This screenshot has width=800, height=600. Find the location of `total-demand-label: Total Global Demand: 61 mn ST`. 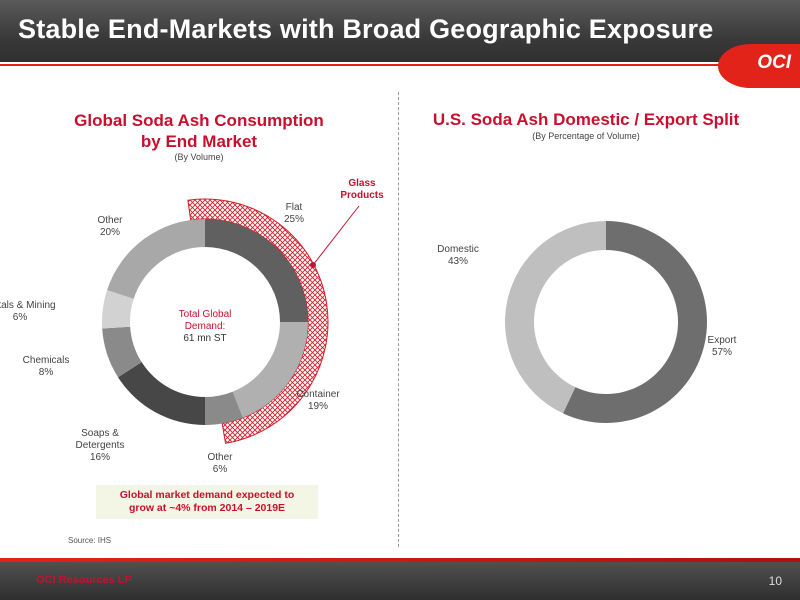

total-demand-label: Total Global Demand: 61 mn ST is located at coordinates (205, 327).